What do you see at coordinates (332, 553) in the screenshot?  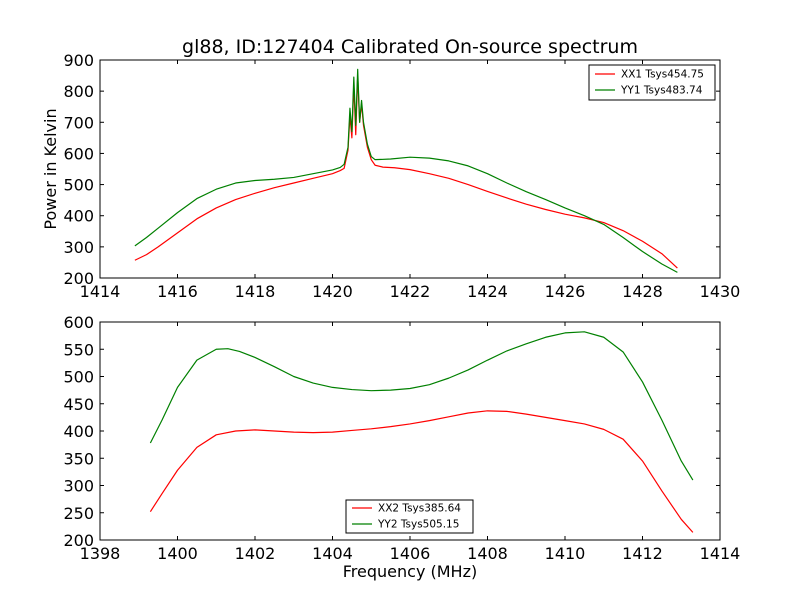 I see `x-tick-label: 1404` at bounding box center [332, 553].